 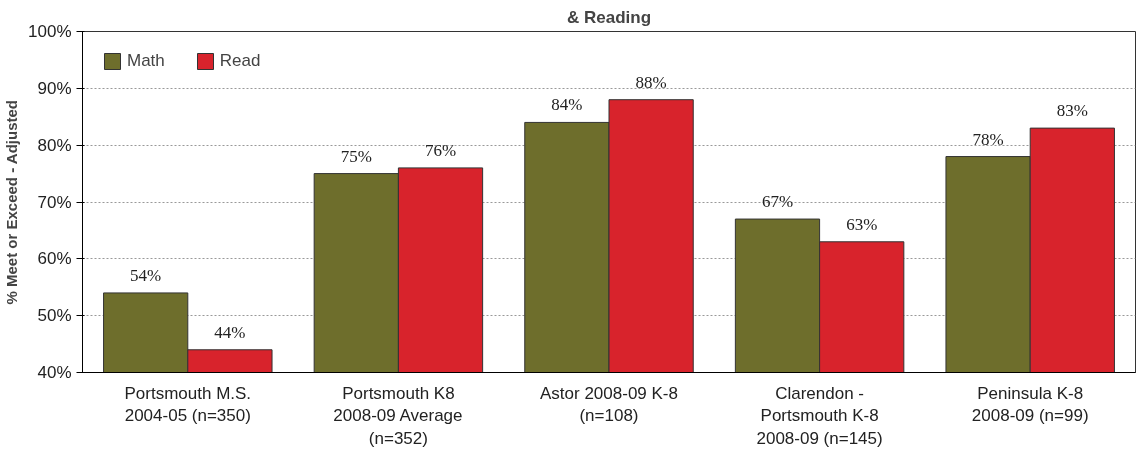 I want to click on data-label: 84%, so click(x=567, y=105).